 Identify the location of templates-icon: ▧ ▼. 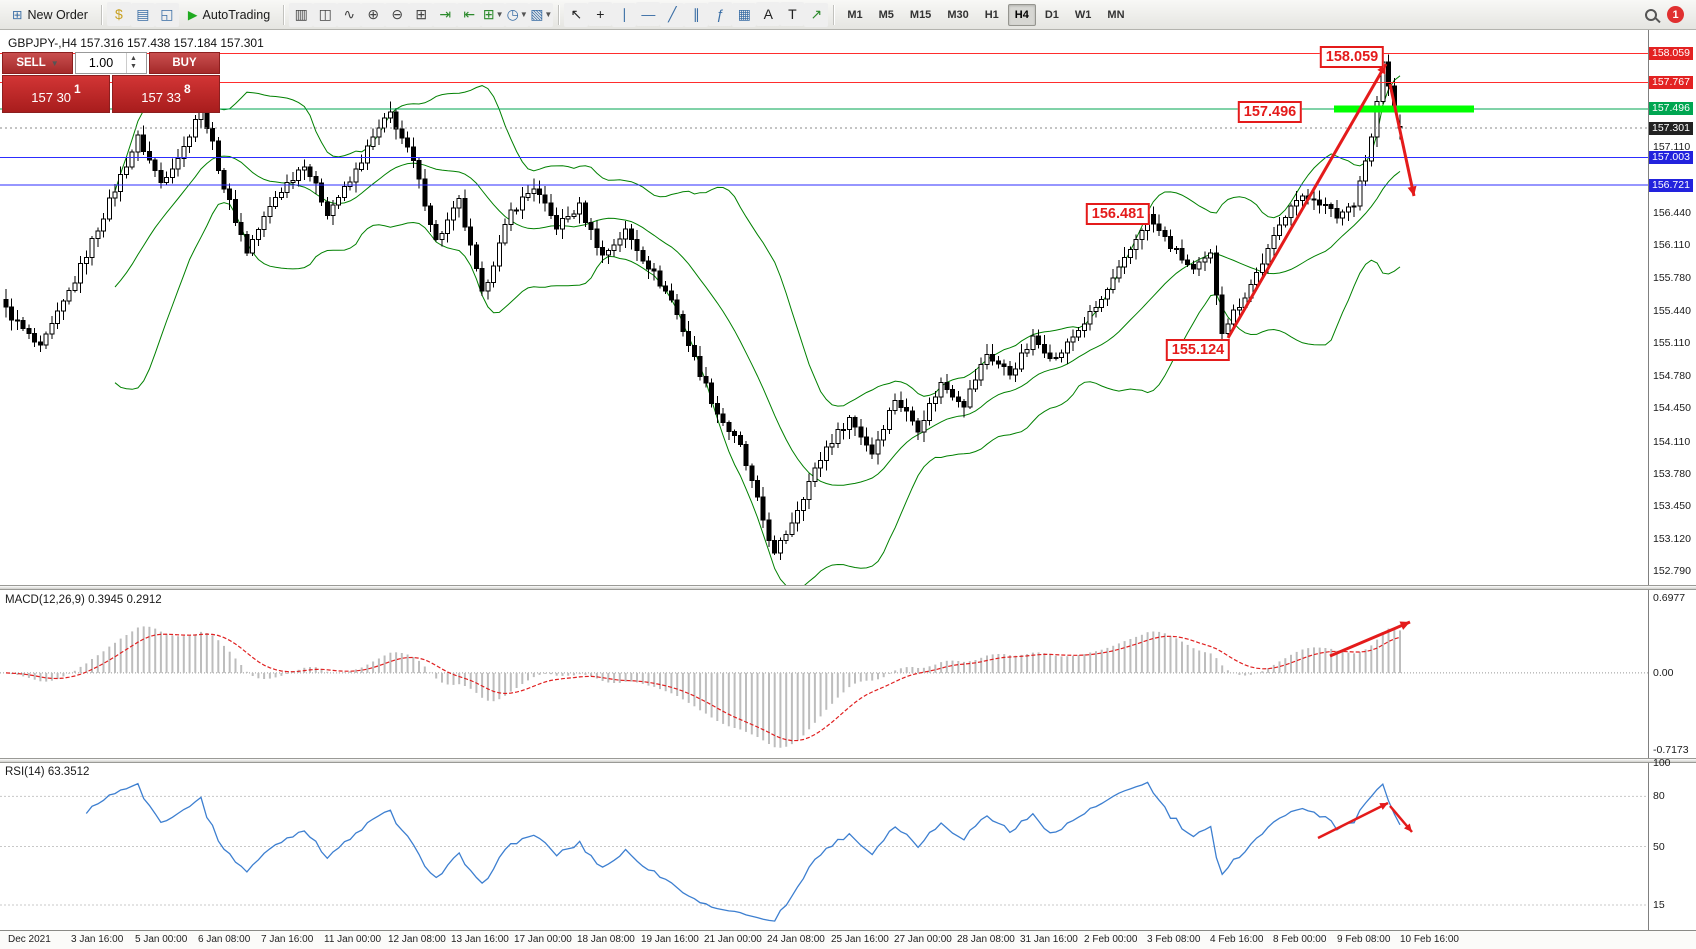
(541, 14).